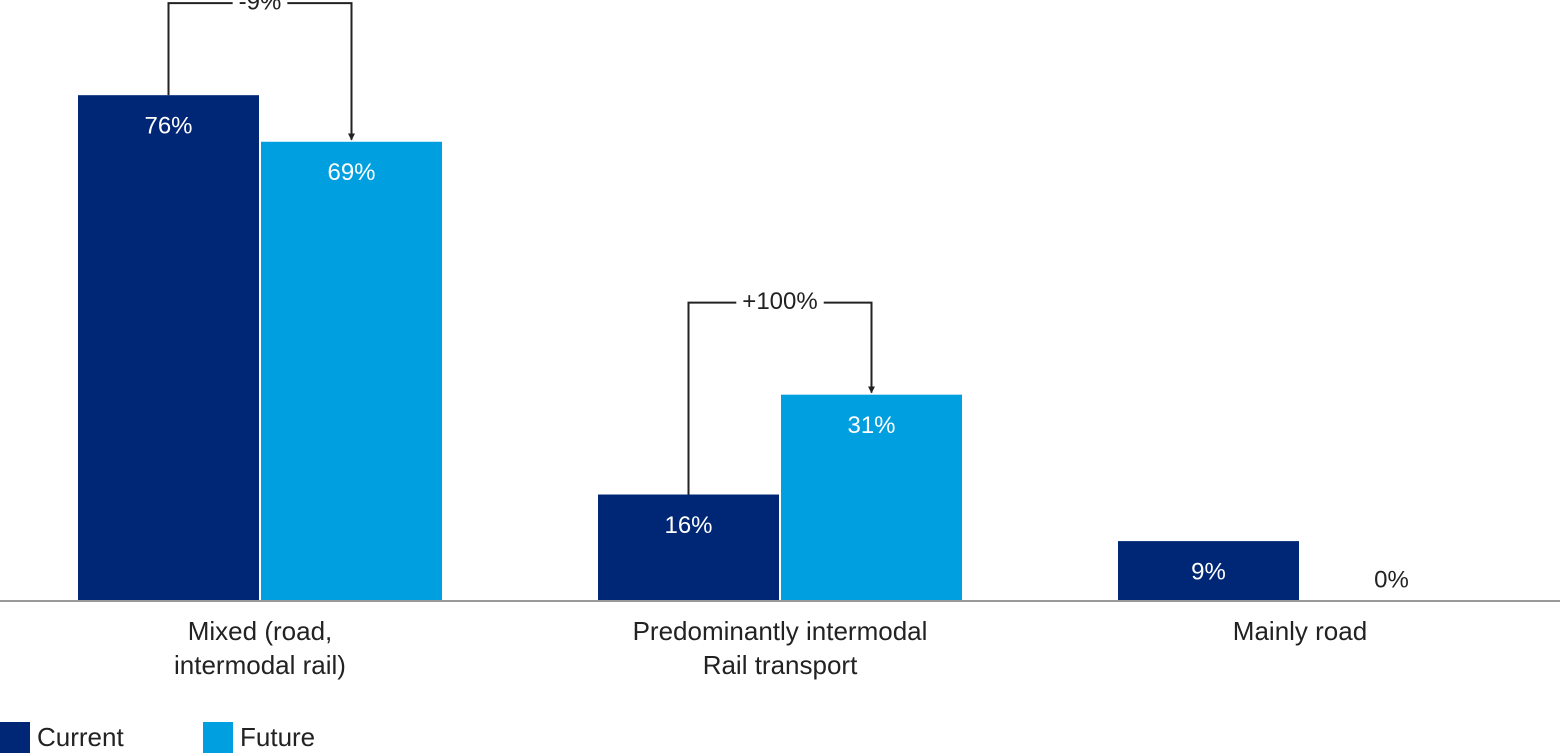 The height and width of the screenshot is (755, 1560). I want to click on value-label: 69%, so click(351, 172).